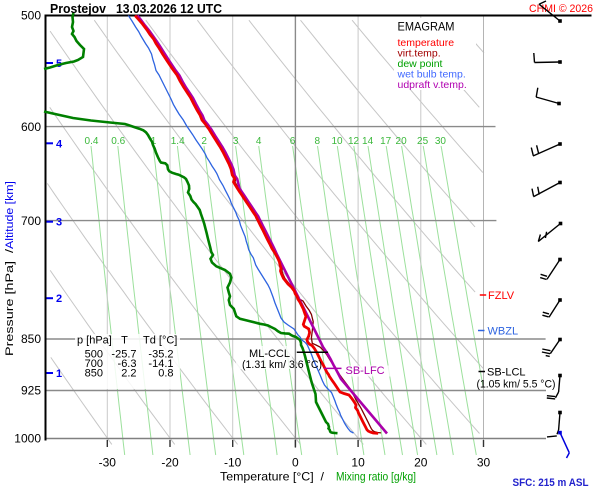  I want to click on svg-text: 1.4, so click(178, 141).